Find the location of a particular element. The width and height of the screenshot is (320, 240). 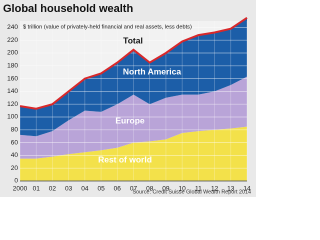

y-tick-label: 180 is located at coordinates (12, 66).